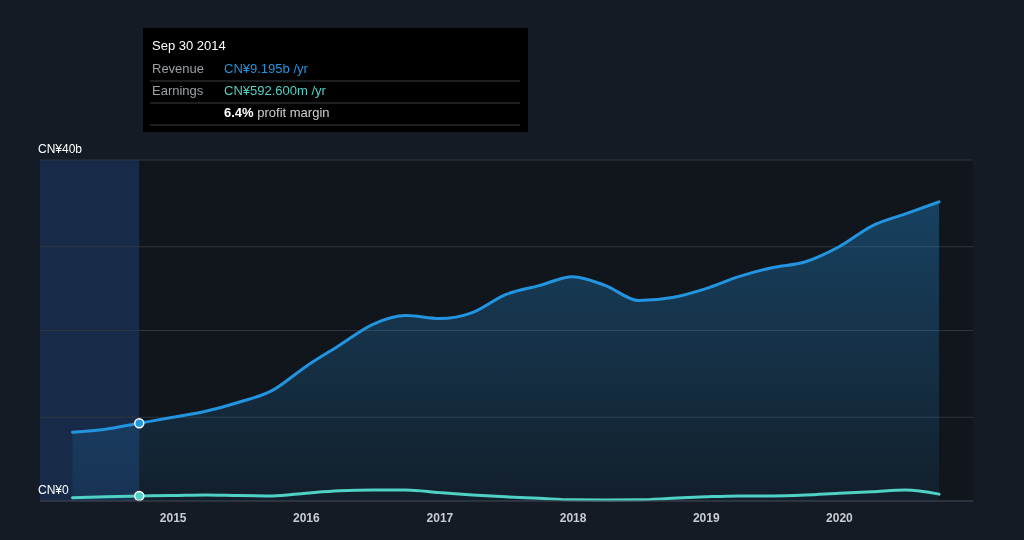 The width and height of the screenshot is (1024, 540). I want to click on x-tick-label: 2018, so click(573, 518).